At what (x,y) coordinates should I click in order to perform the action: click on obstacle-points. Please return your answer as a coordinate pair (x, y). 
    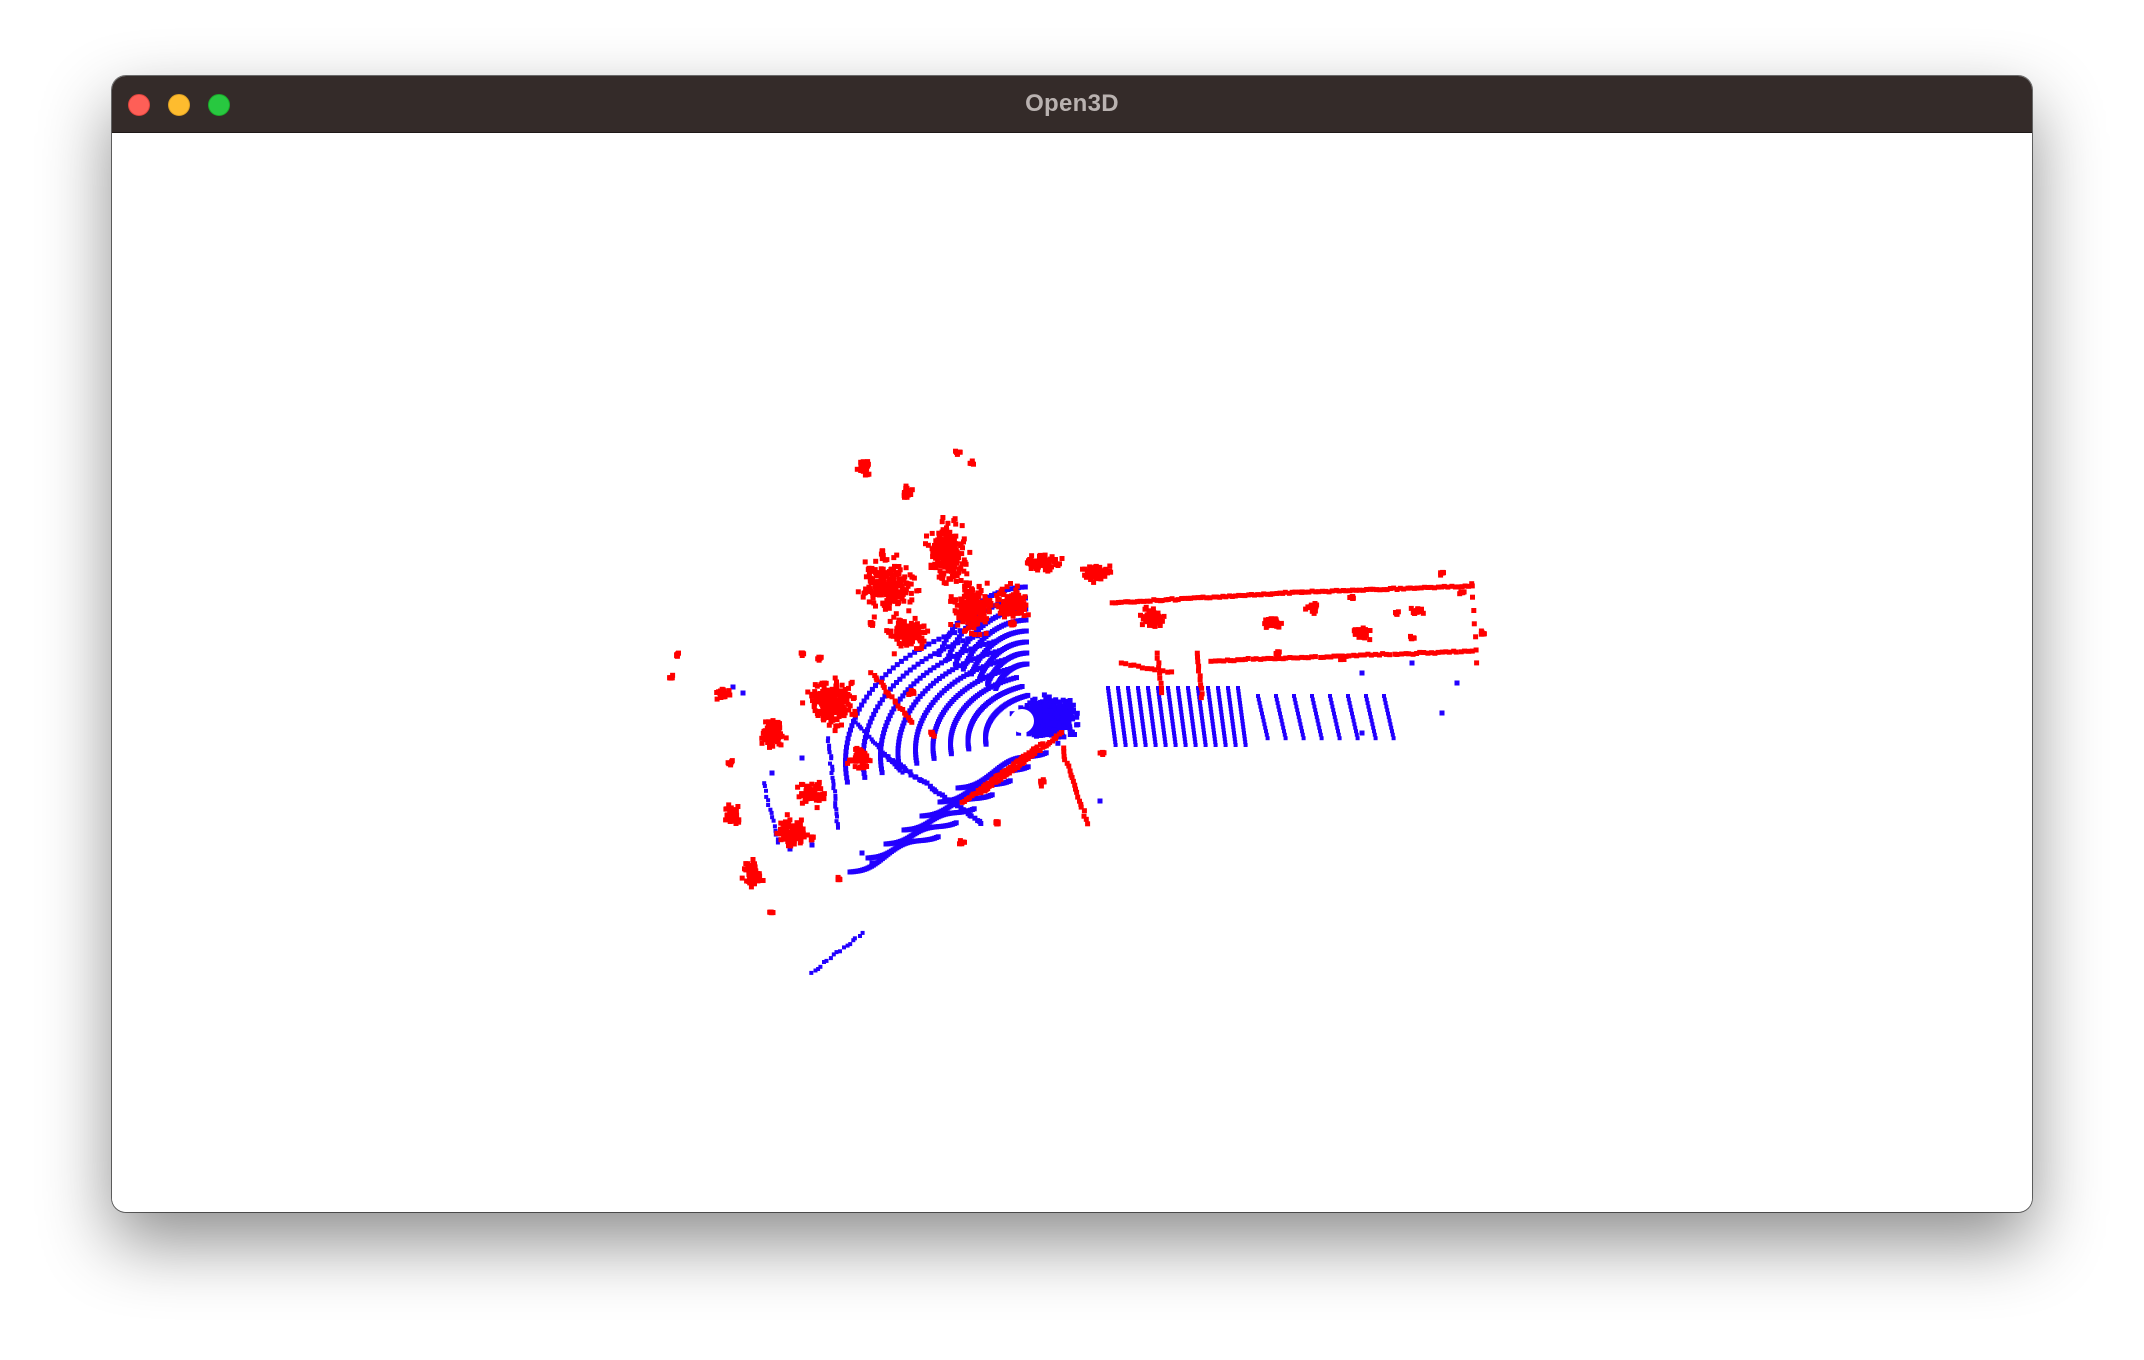
    Looking at the image, I should click on (1077, 682).